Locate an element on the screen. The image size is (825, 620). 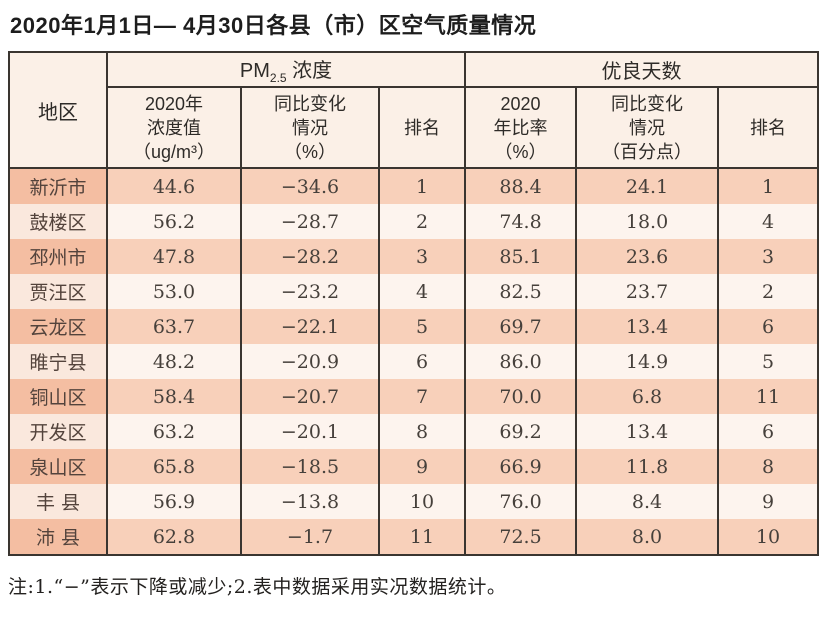
value-cell: 58.4 is located at coordinates (174, 396).